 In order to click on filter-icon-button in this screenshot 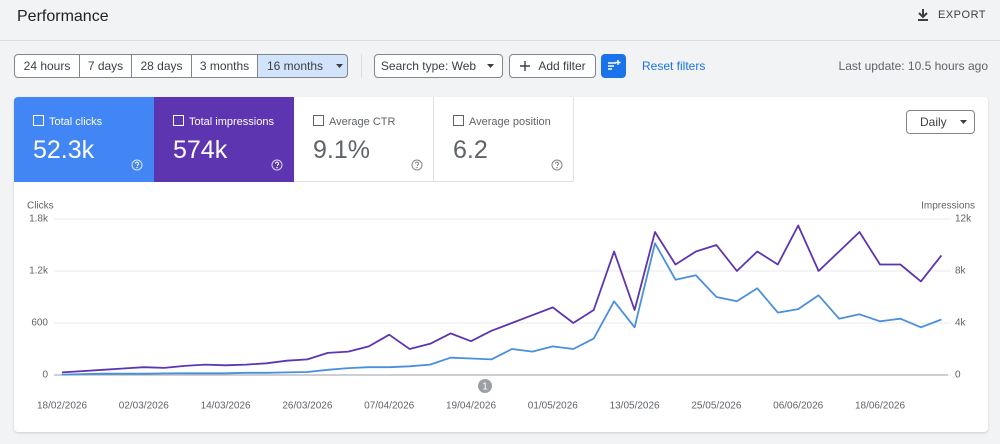, I will do `click(613, 66)`.